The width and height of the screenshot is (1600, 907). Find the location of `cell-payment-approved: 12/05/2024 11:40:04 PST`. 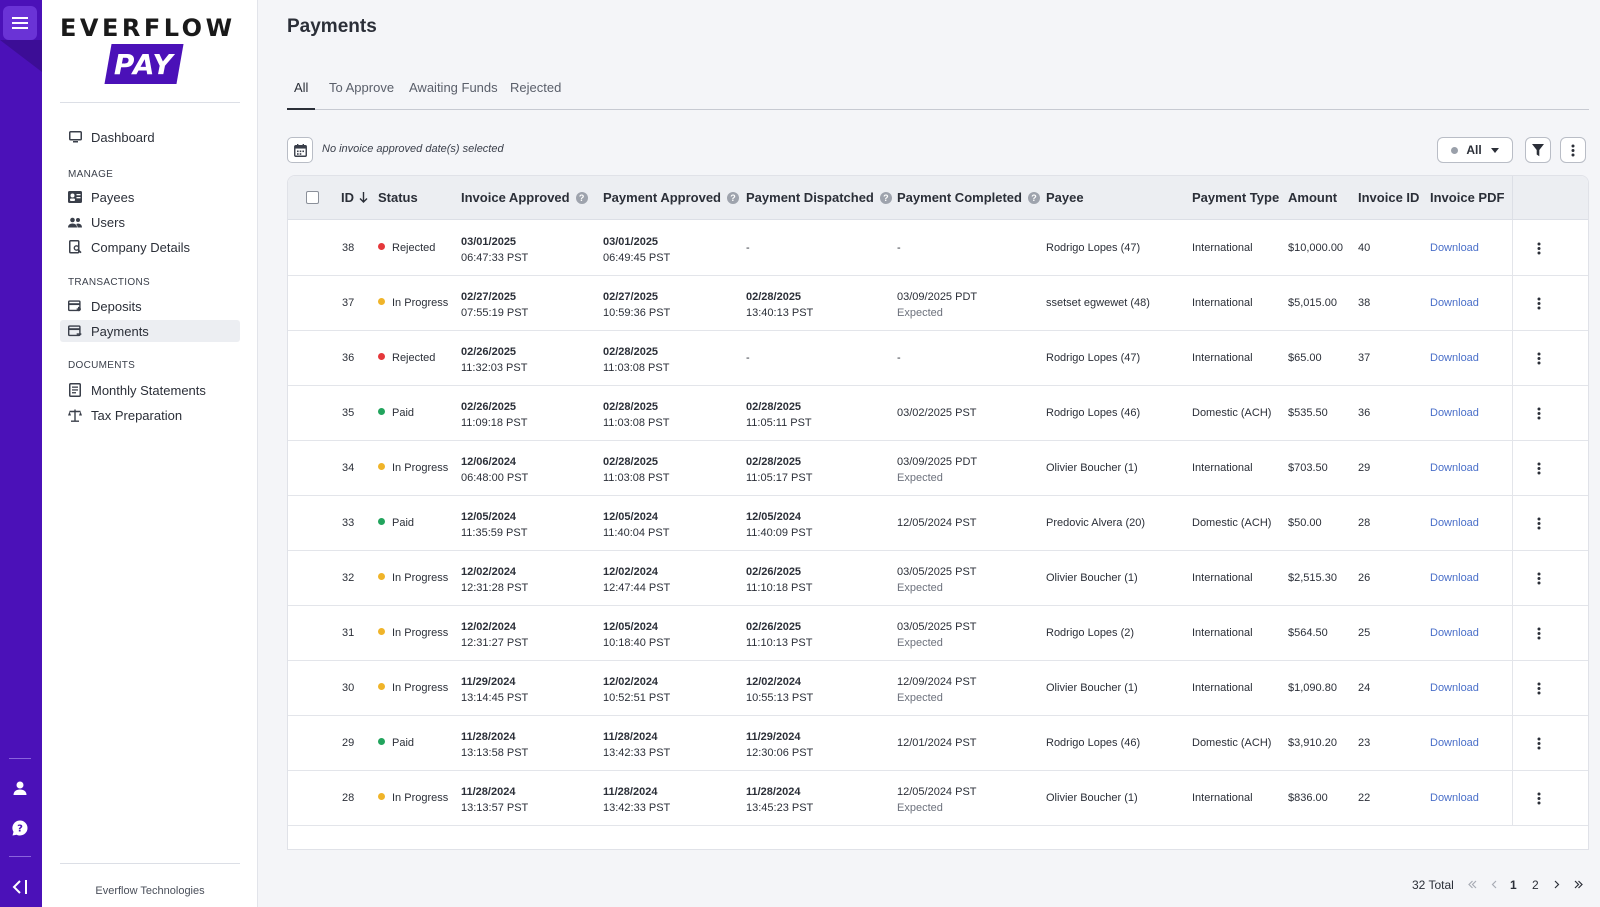

cell-payment-approved: 12/05/2024 11:40:04 PST is located at coordinates (636, 525).